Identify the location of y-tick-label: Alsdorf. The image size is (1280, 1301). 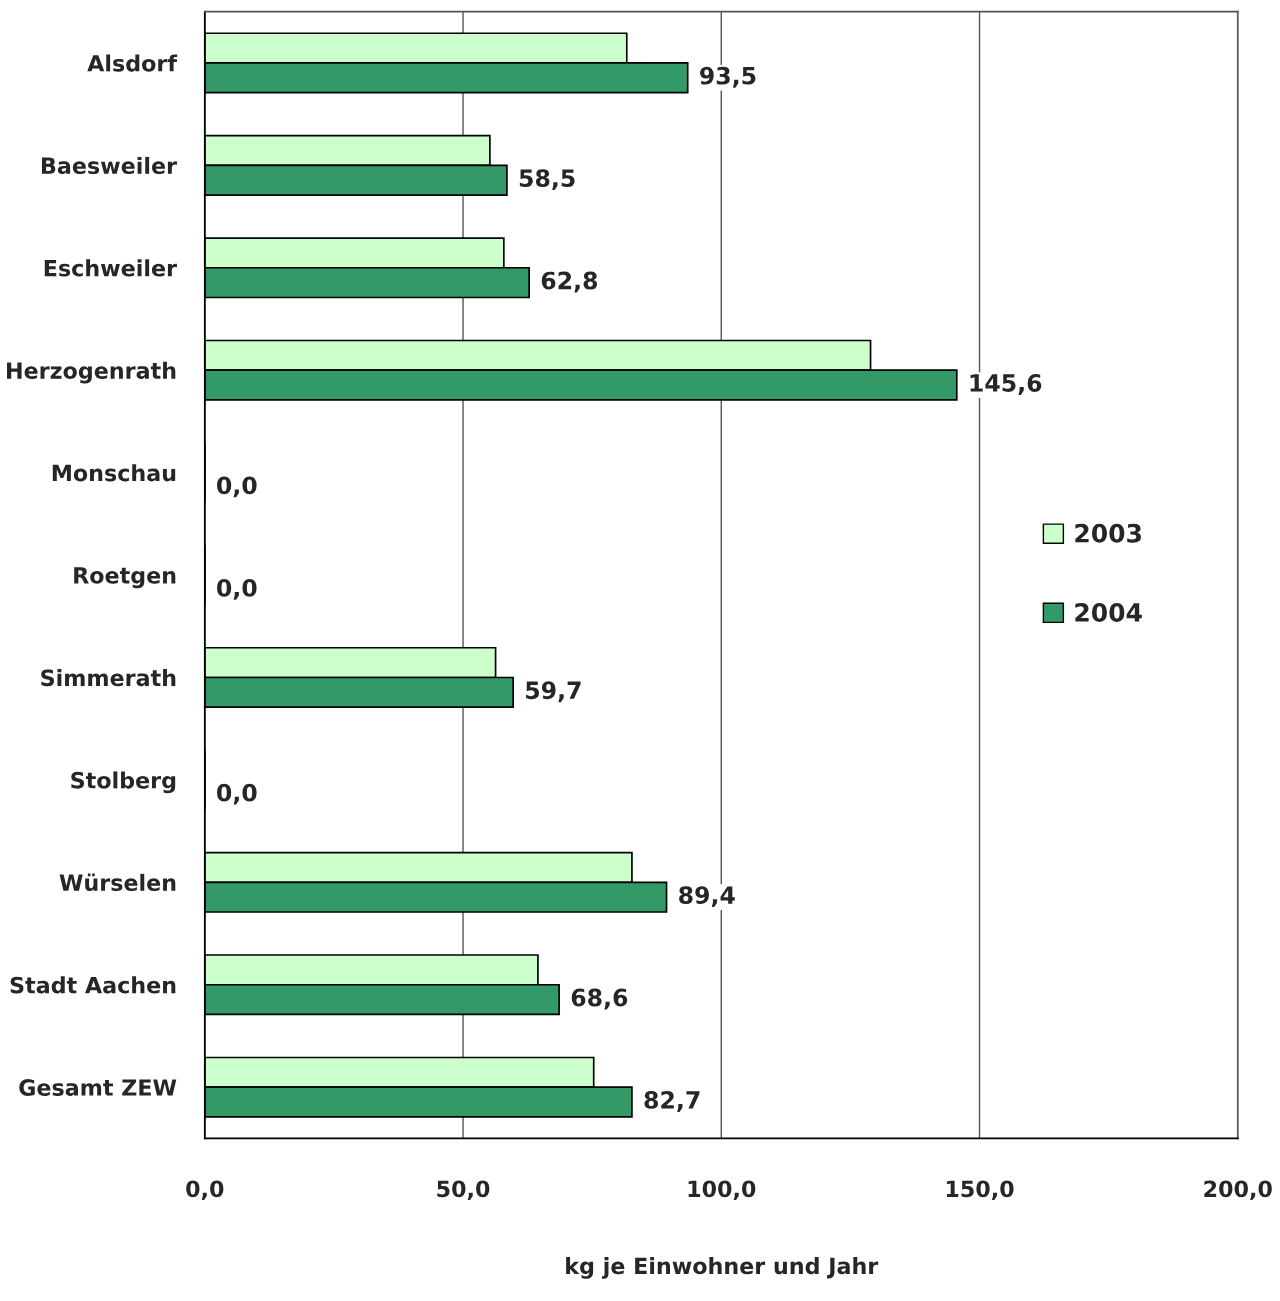
(132, 63).